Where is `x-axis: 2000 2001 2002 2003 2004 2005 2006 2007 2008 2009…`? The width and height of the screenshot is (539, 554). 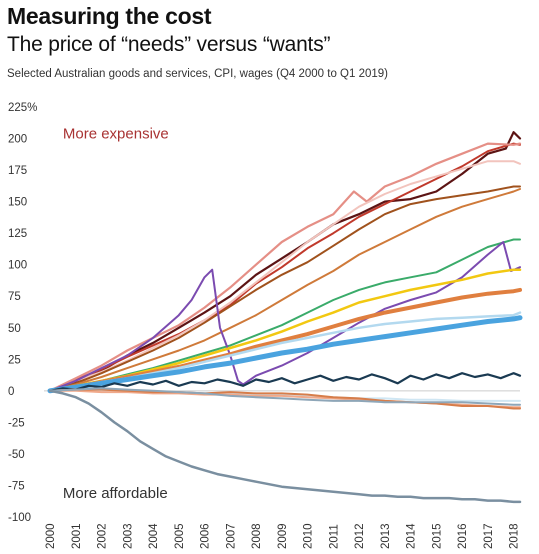 x-axis: 2000 2001 2002 2003 2004 2005 2006 2007 2008 2009… is located at coordinates (283, 536).